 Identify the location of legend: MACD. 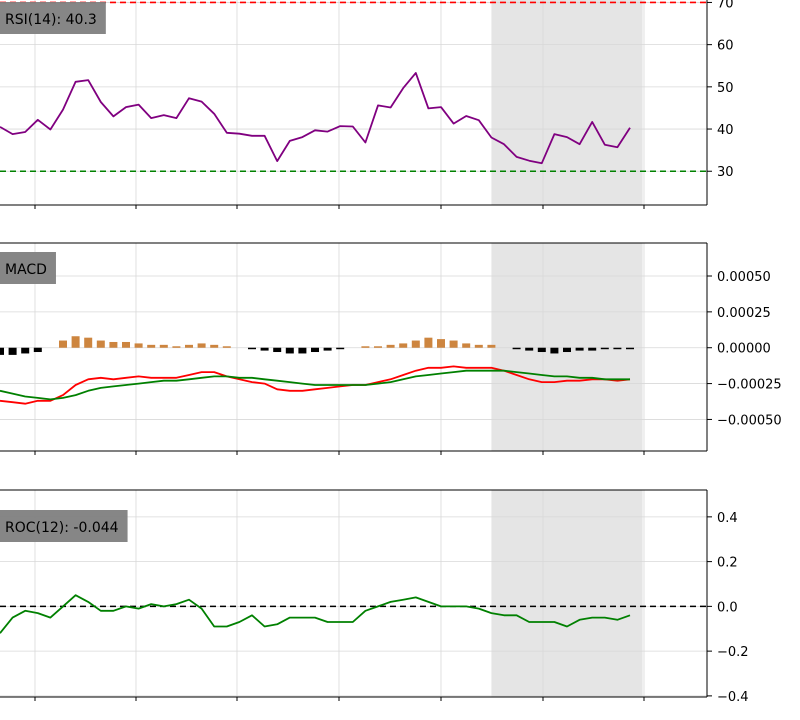
(28, 268).